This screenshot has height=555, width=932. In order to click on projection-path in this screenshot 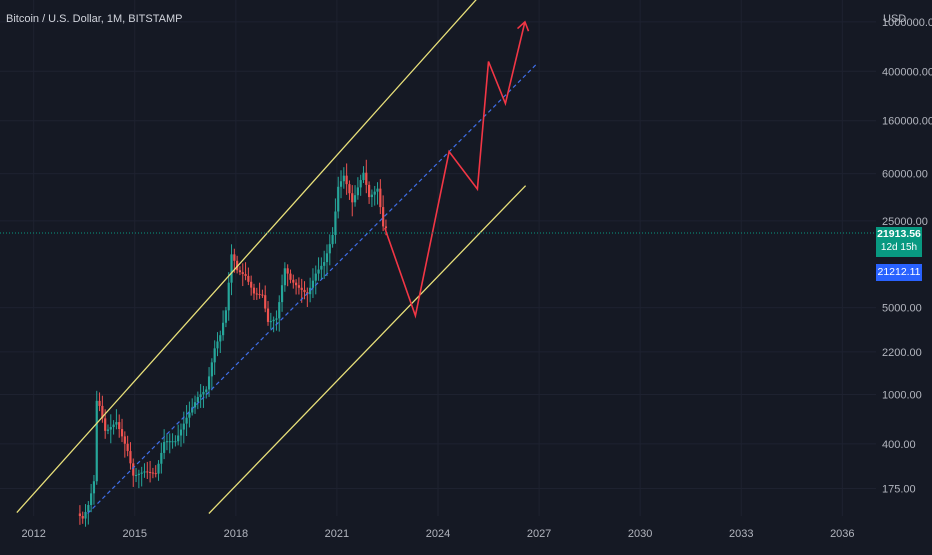, I will do `click(455, 170)`.